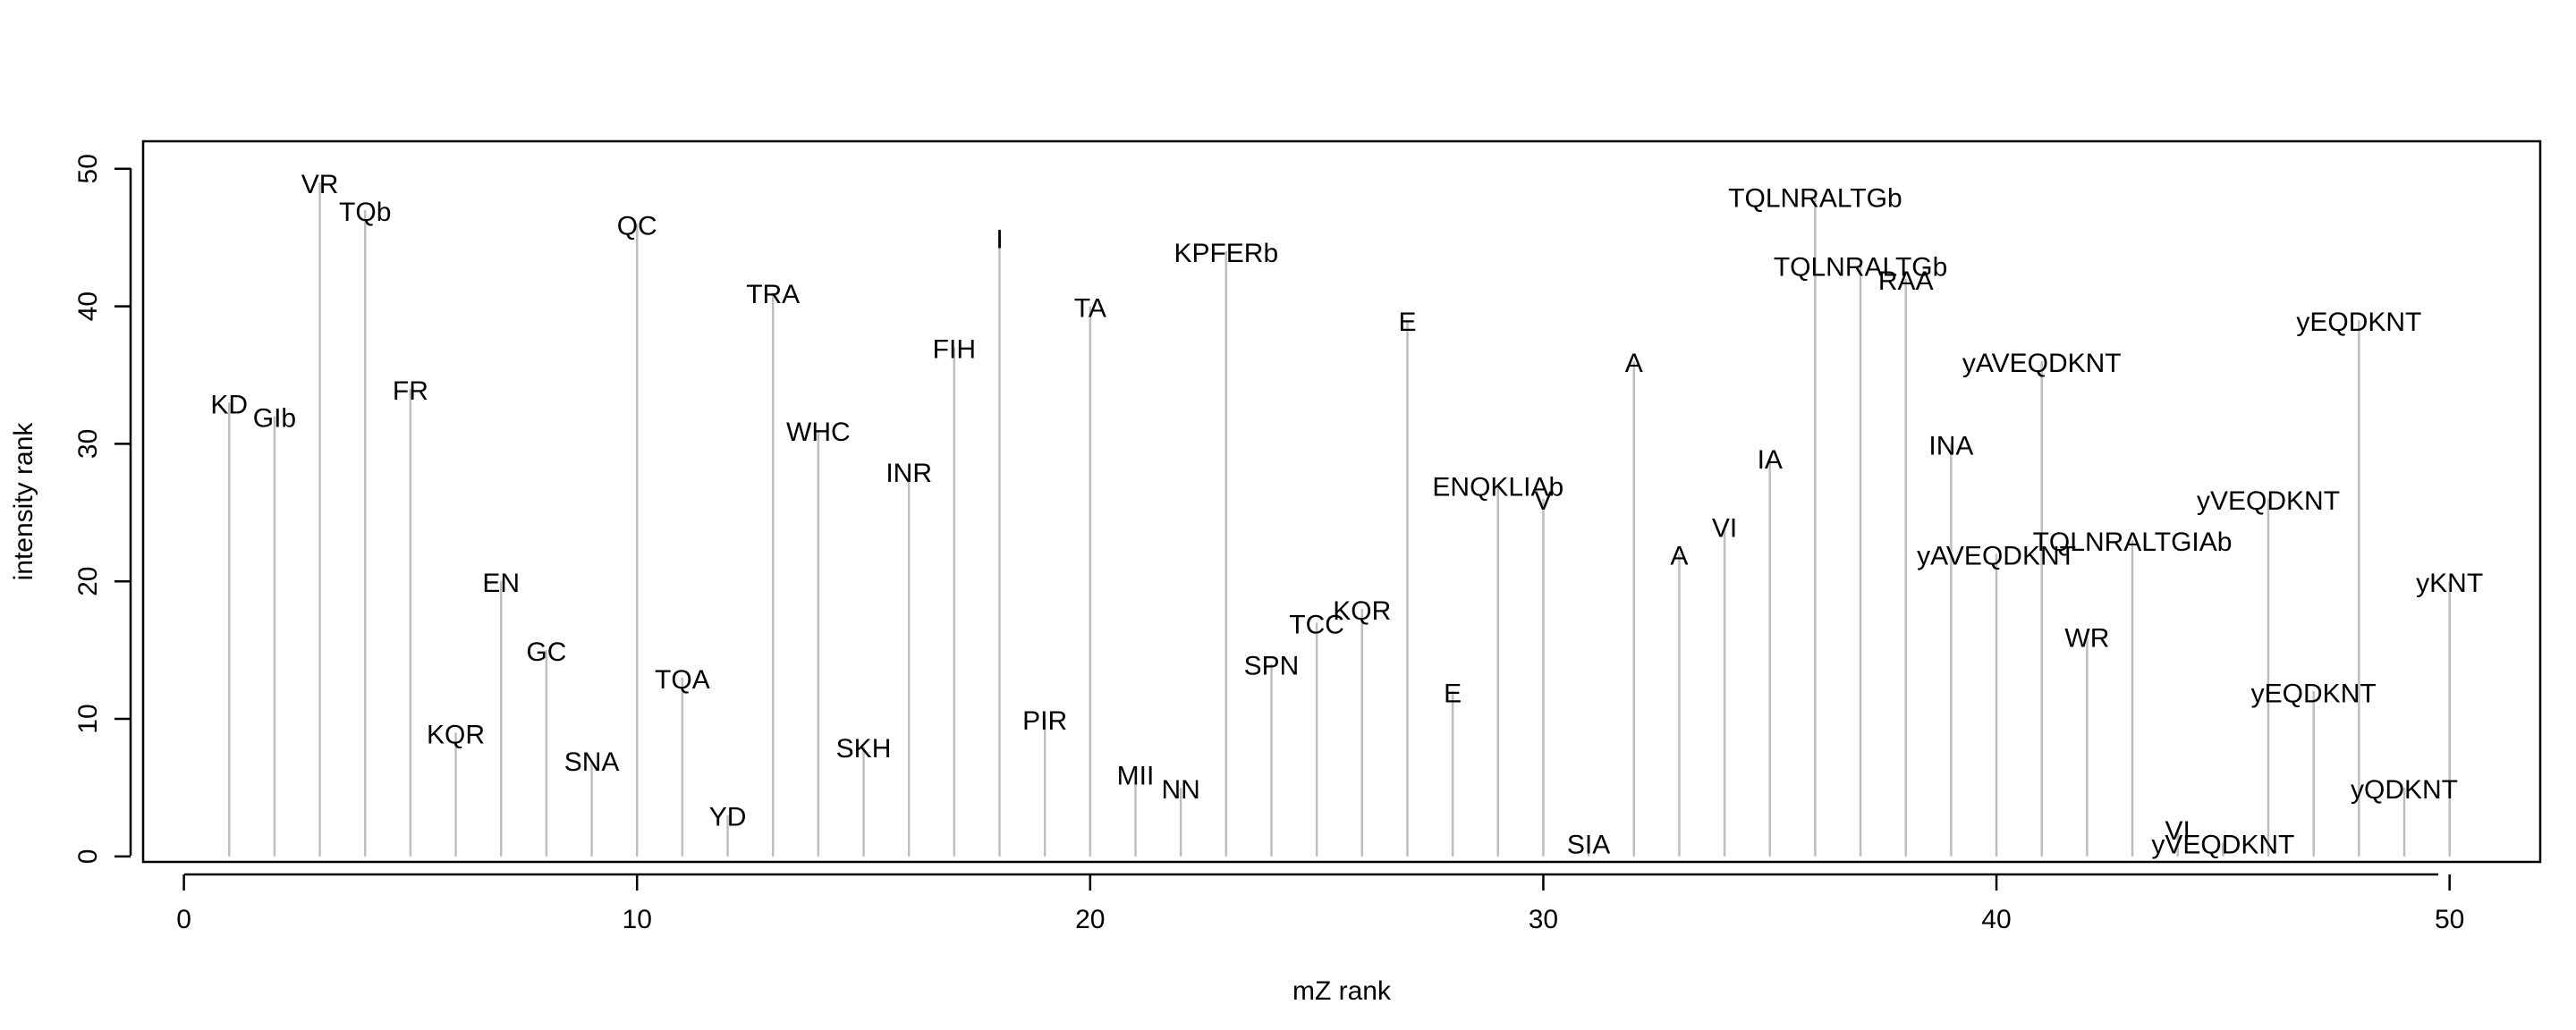 The height and width of the screenshot is (1030, 2576). I want to click on peak-label: INA, so click(1950, 445).